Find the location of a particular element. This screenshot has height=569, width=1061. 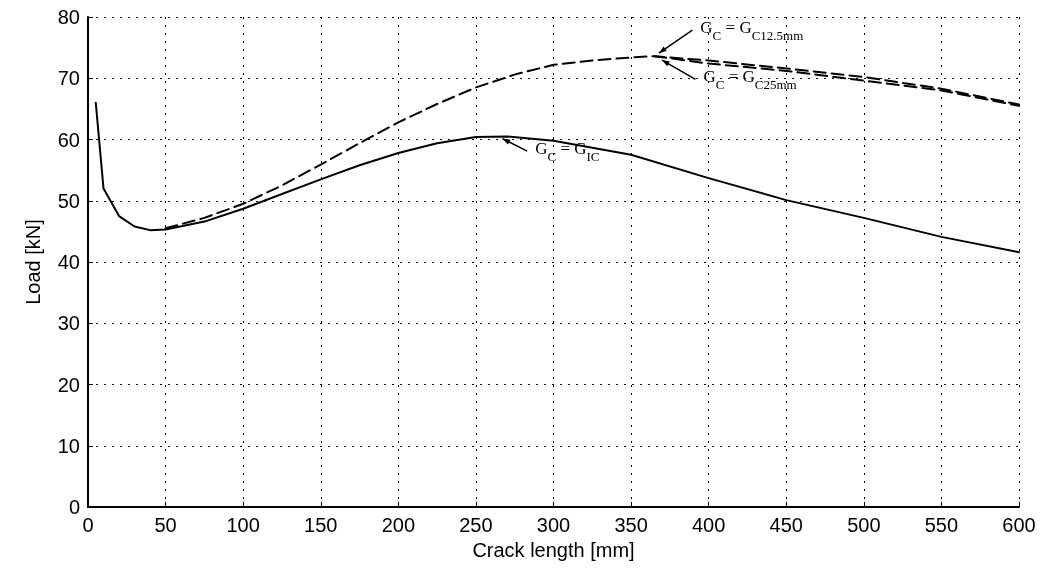

y-tick-label: 80 is located at coordinates (68, 17).